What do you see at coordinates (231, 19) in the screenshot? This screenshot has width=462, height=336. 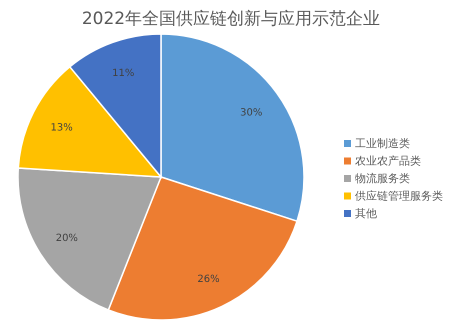 I see `chart-title: 2022年全国供应链创新与应用示范企业` at bounding box center [231, 19].